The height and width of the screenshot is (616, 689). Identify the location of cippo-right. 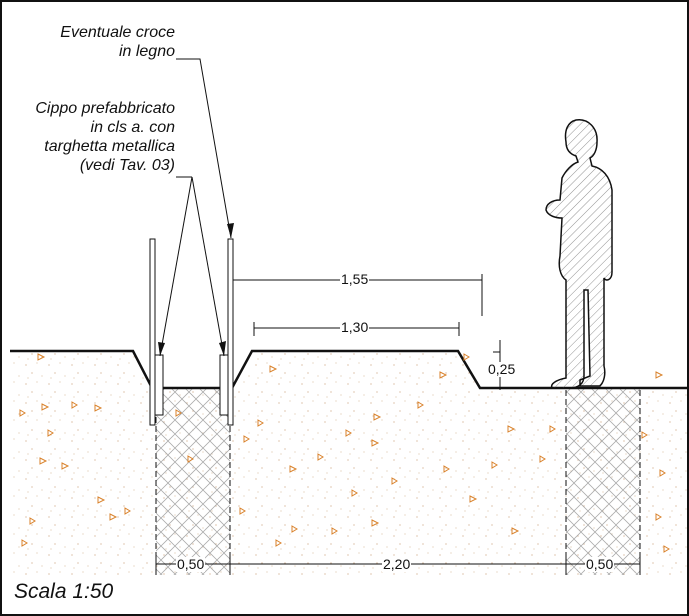
(226, 332).